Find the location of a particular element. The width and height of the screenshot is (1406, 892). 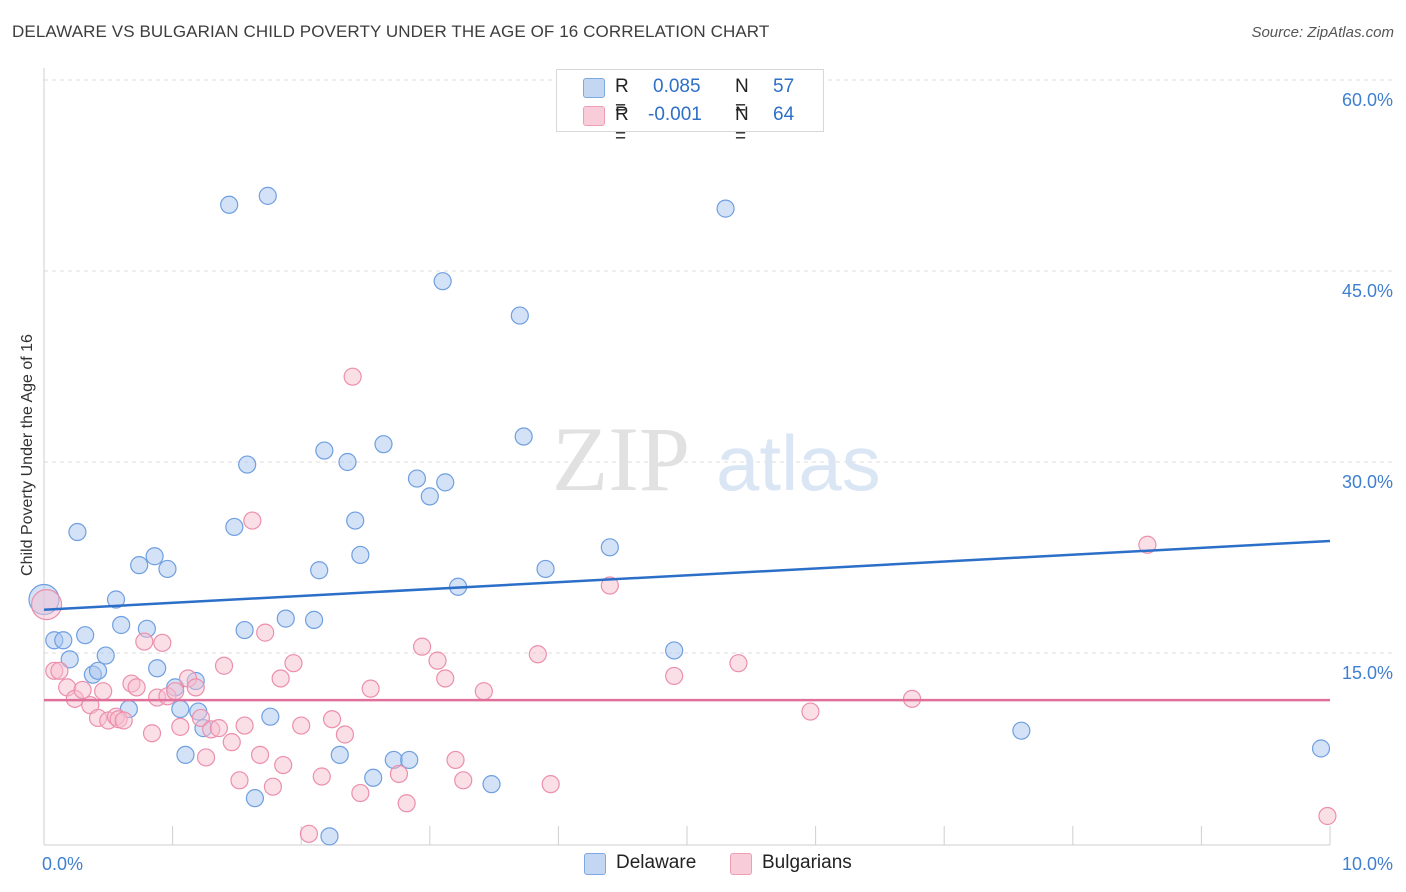

correlation-legend: R = 0.085 N = 57 R = -0.001 N = 64 is located at coordinates (690, 108).